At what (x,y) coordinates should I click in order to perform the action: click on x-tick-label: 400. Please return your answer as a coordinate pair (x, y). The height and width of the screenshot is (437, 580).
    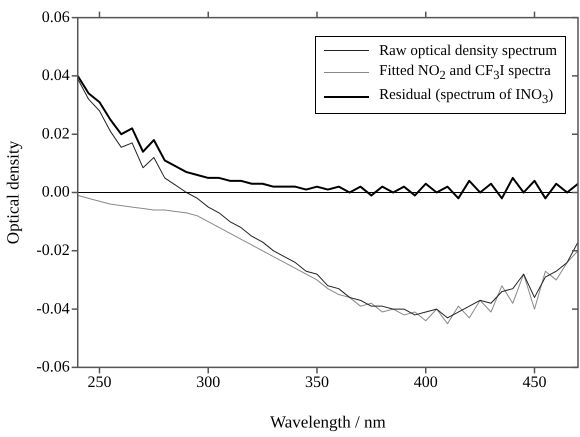
    Looking at the image, I should click on (426, 383).